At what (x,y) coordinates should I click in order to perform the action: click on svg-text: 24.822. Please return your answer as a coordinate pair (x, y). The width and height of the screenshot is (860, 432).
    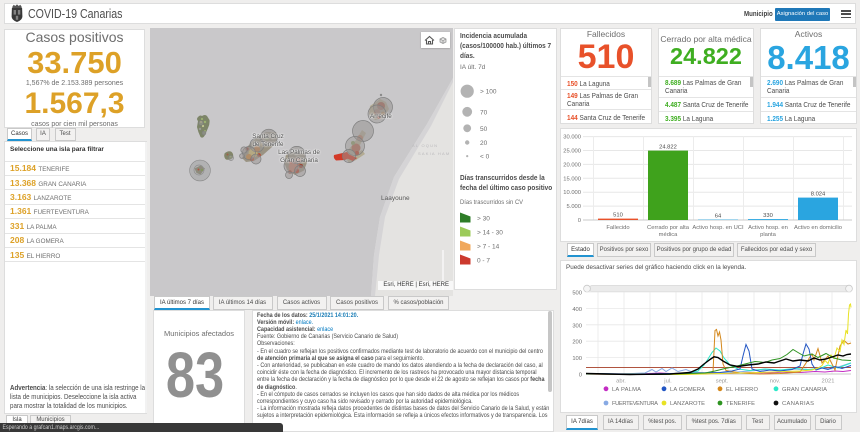
    Looking at the image, I should click on (668, 147).